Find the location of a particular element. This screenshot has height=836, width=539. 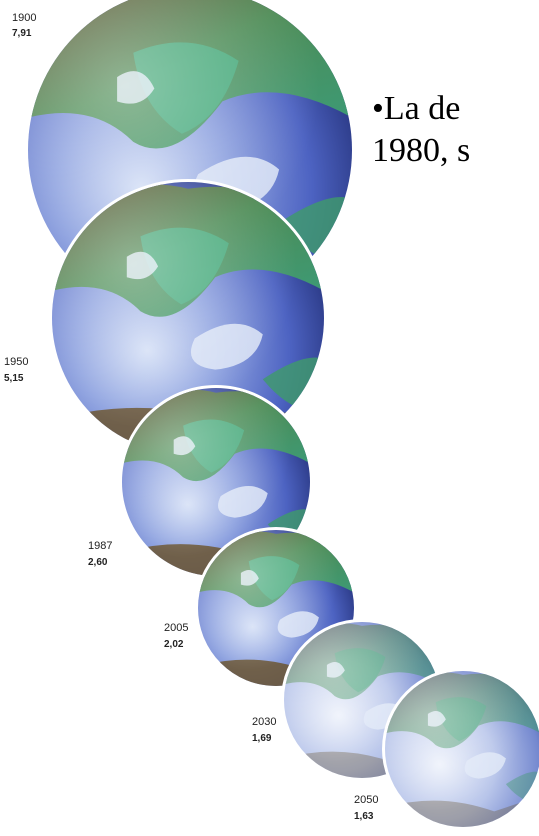

year-label-1900: 1900 is located at coordinates (24, 18).